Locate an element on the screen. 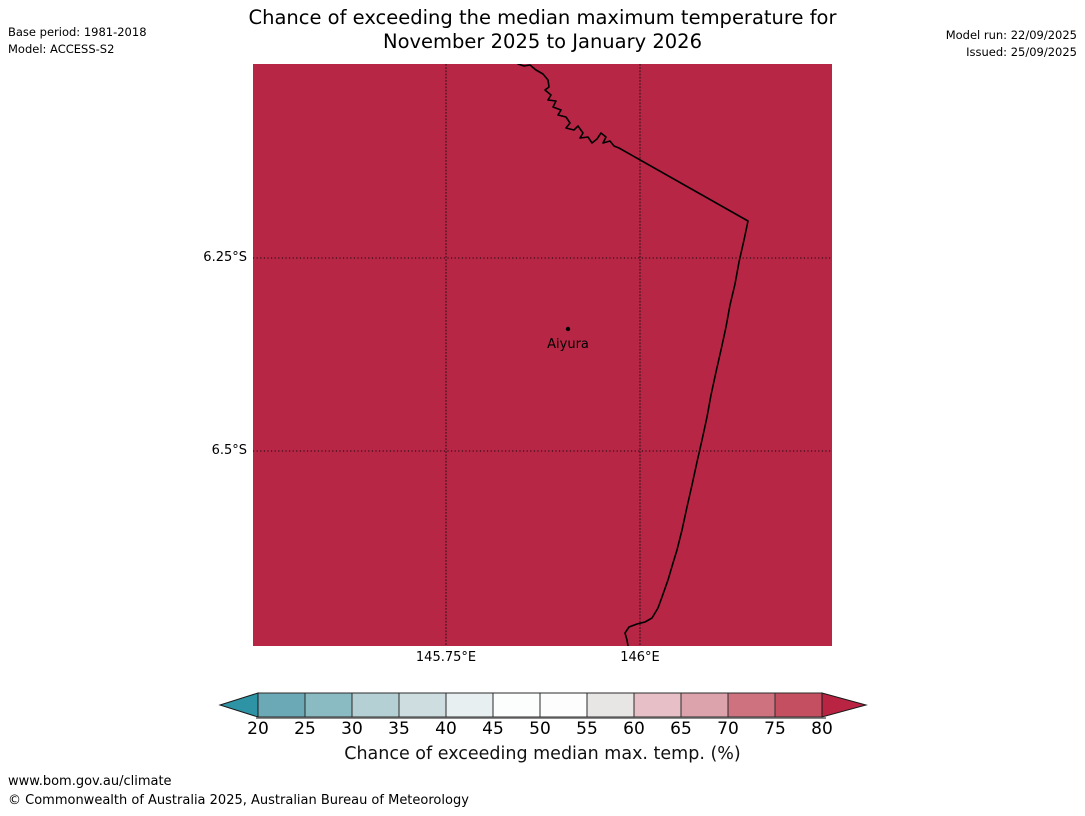 The width and height of the screenshot is (1085, 816). lat-tick-label: 6.25°S is located at coordinates (225, 257).